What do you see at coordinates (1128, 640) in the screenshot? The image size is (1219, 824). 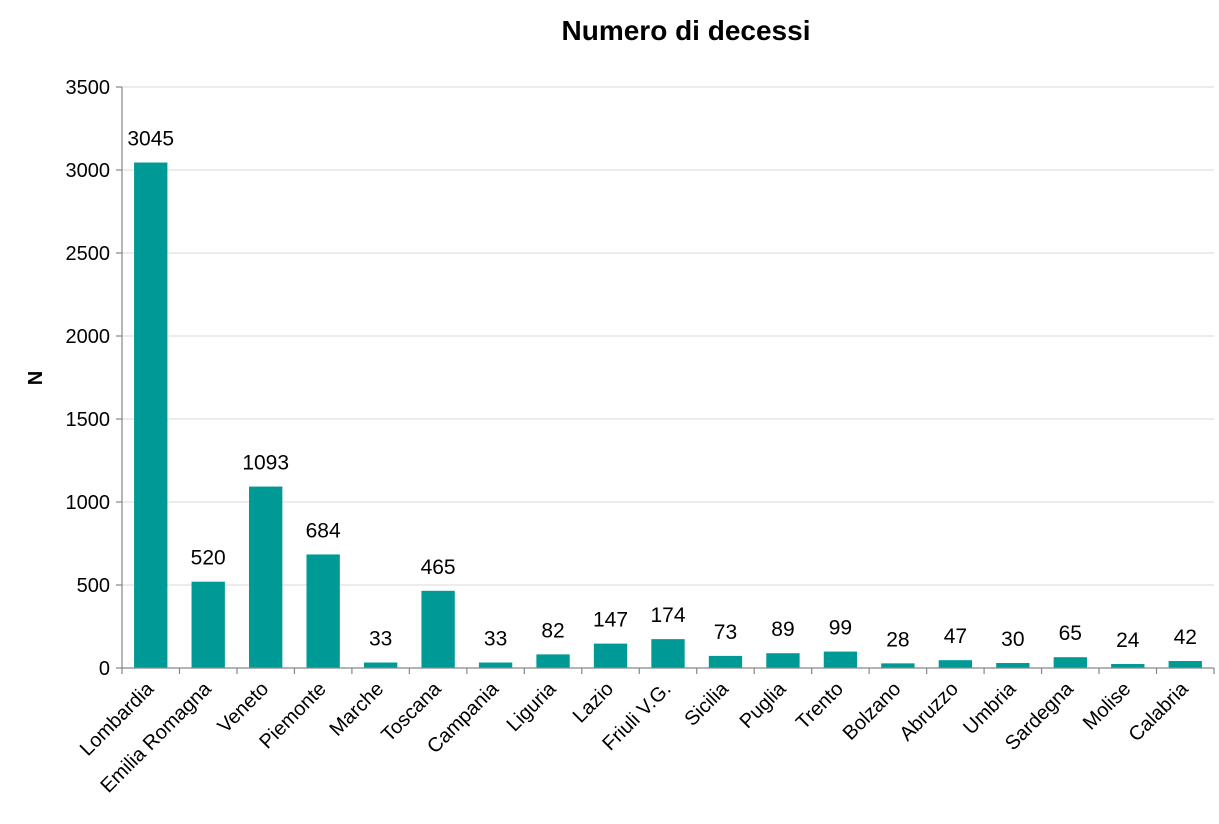 I see `data-label: 24` at bounding box center [1128, 640].